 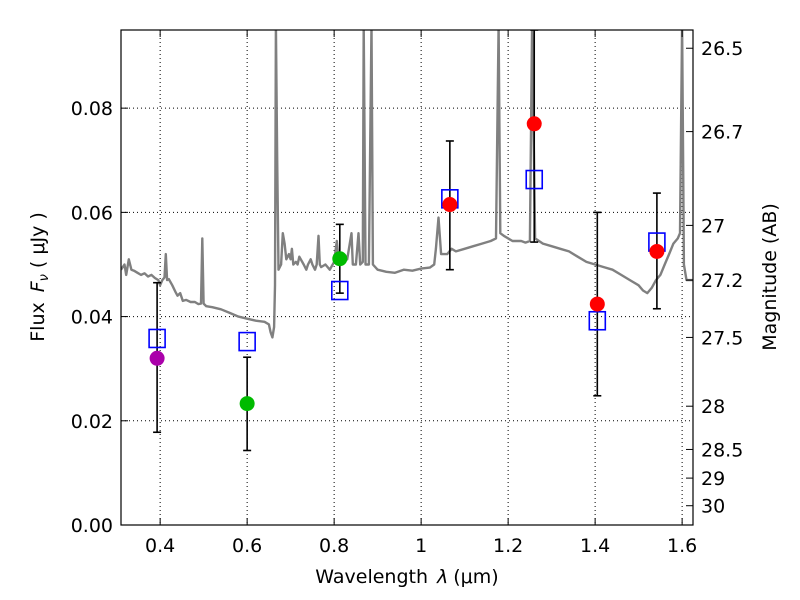 What do you see at coordinates (44, 277) in the screenshot?
I see `y-axis-title-subscript: ν` at bounding box center [44, 277].